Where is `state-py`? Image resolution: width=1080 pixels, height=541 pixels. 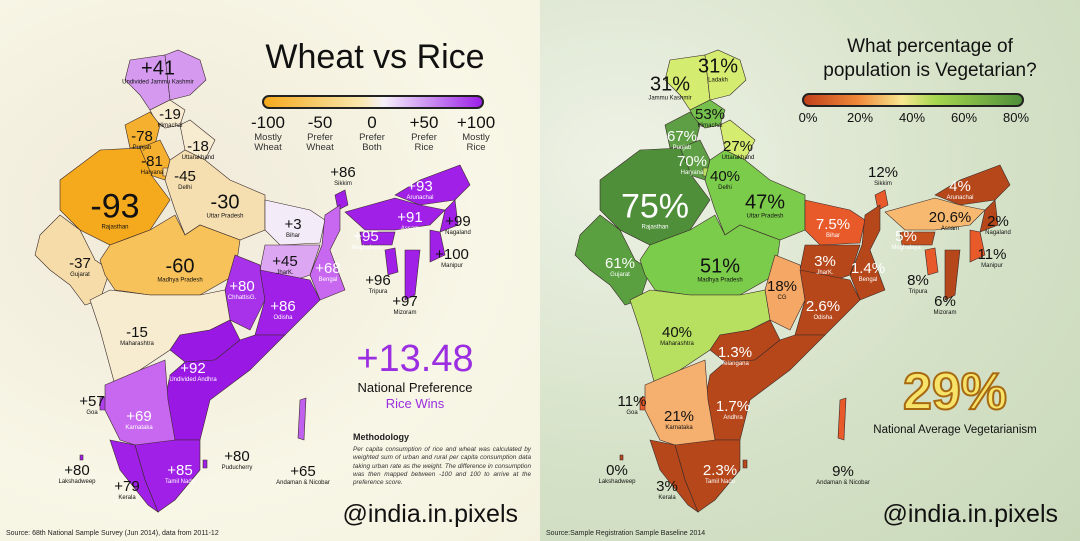
state-py is located at coordinates (745, 464).